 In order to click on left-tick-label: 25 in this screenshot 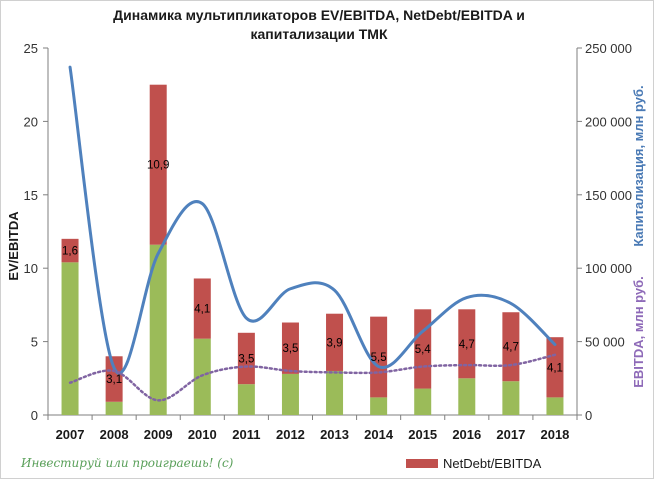, I will do `click(31, 48)`.